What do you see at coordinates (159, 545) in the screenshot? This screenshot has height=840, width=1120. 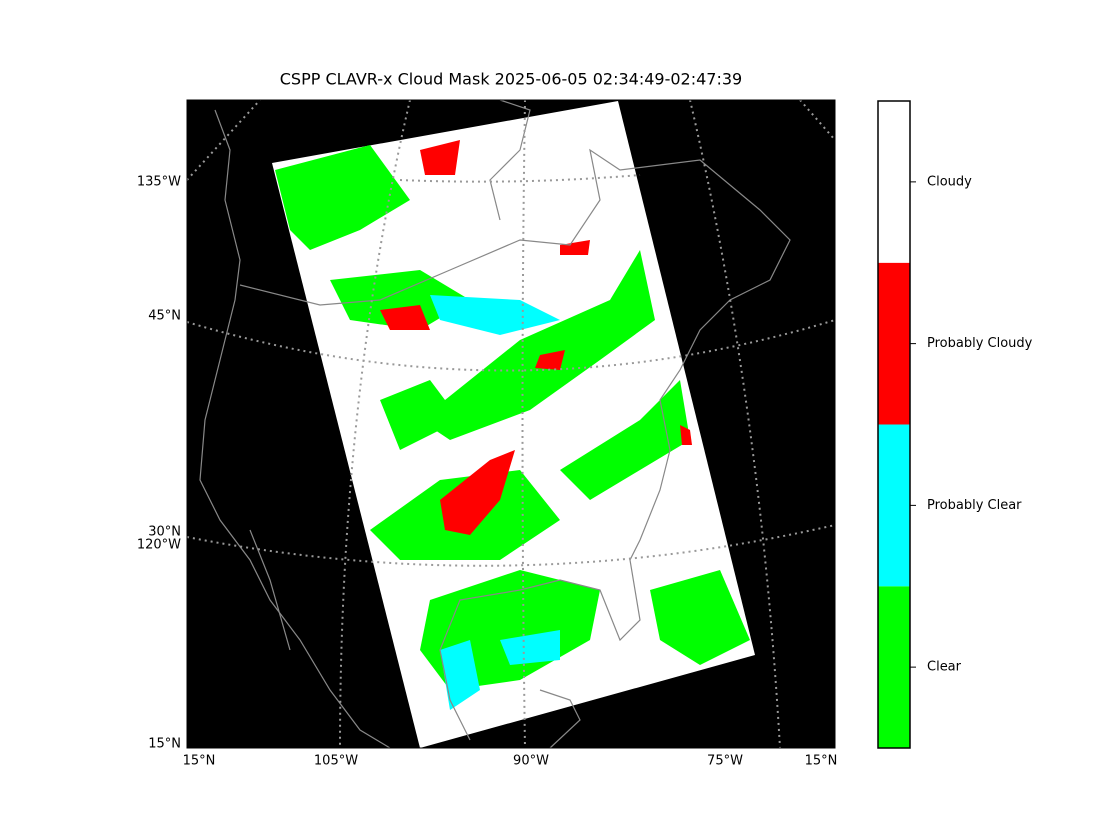 I see `lon-label: 120°W` at bounding box center [159, 545].